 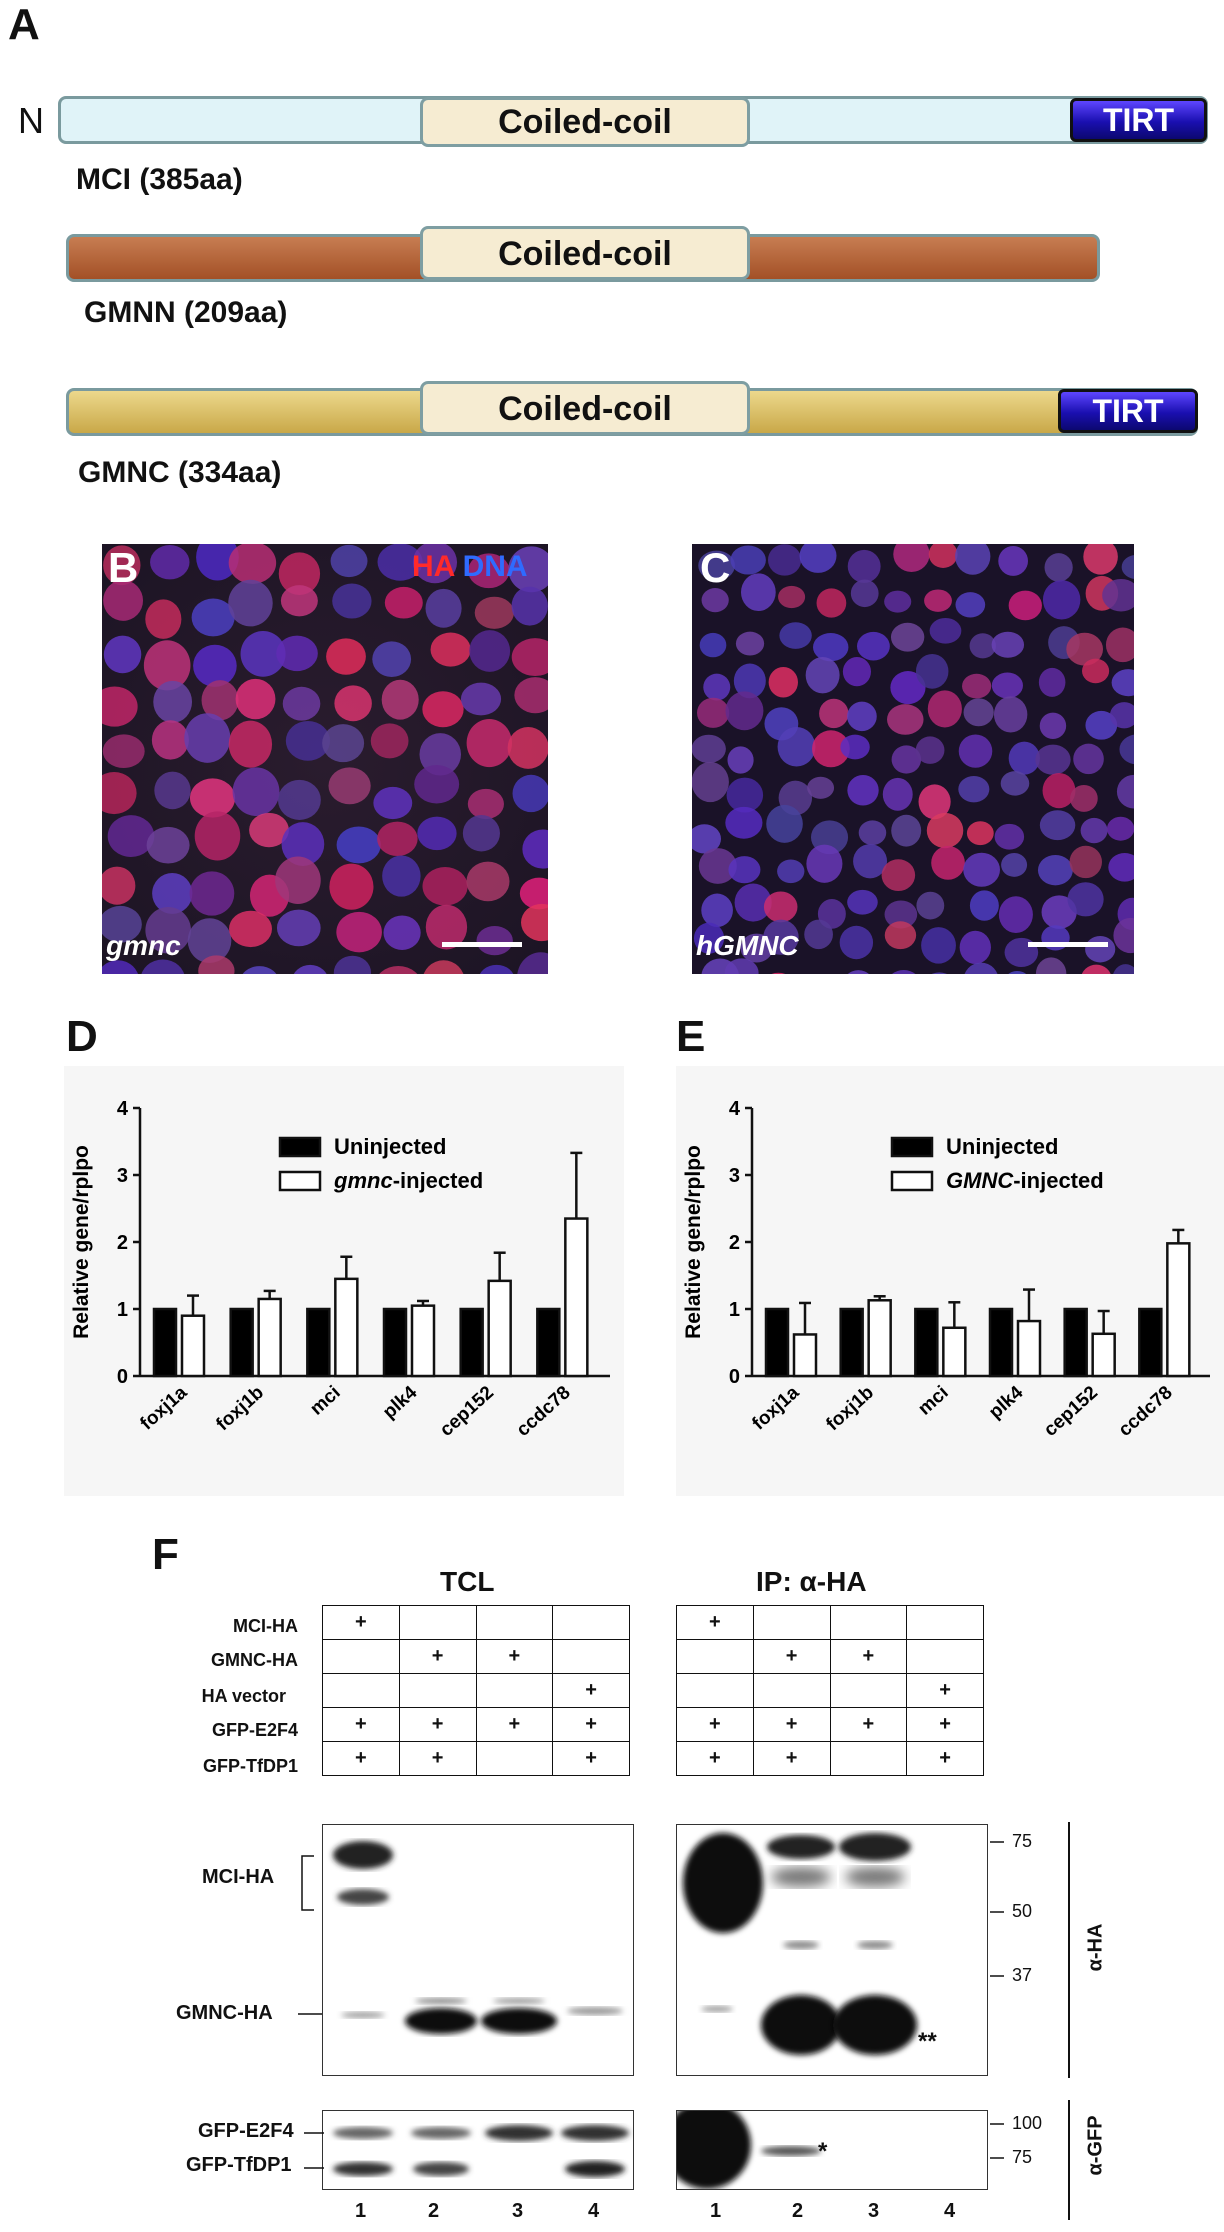 What do you see at coordinates (437, 1656) in the screenshot?
I see `tcl-grid-cell-r1-c1: +` at bounding box center [437, 1656].